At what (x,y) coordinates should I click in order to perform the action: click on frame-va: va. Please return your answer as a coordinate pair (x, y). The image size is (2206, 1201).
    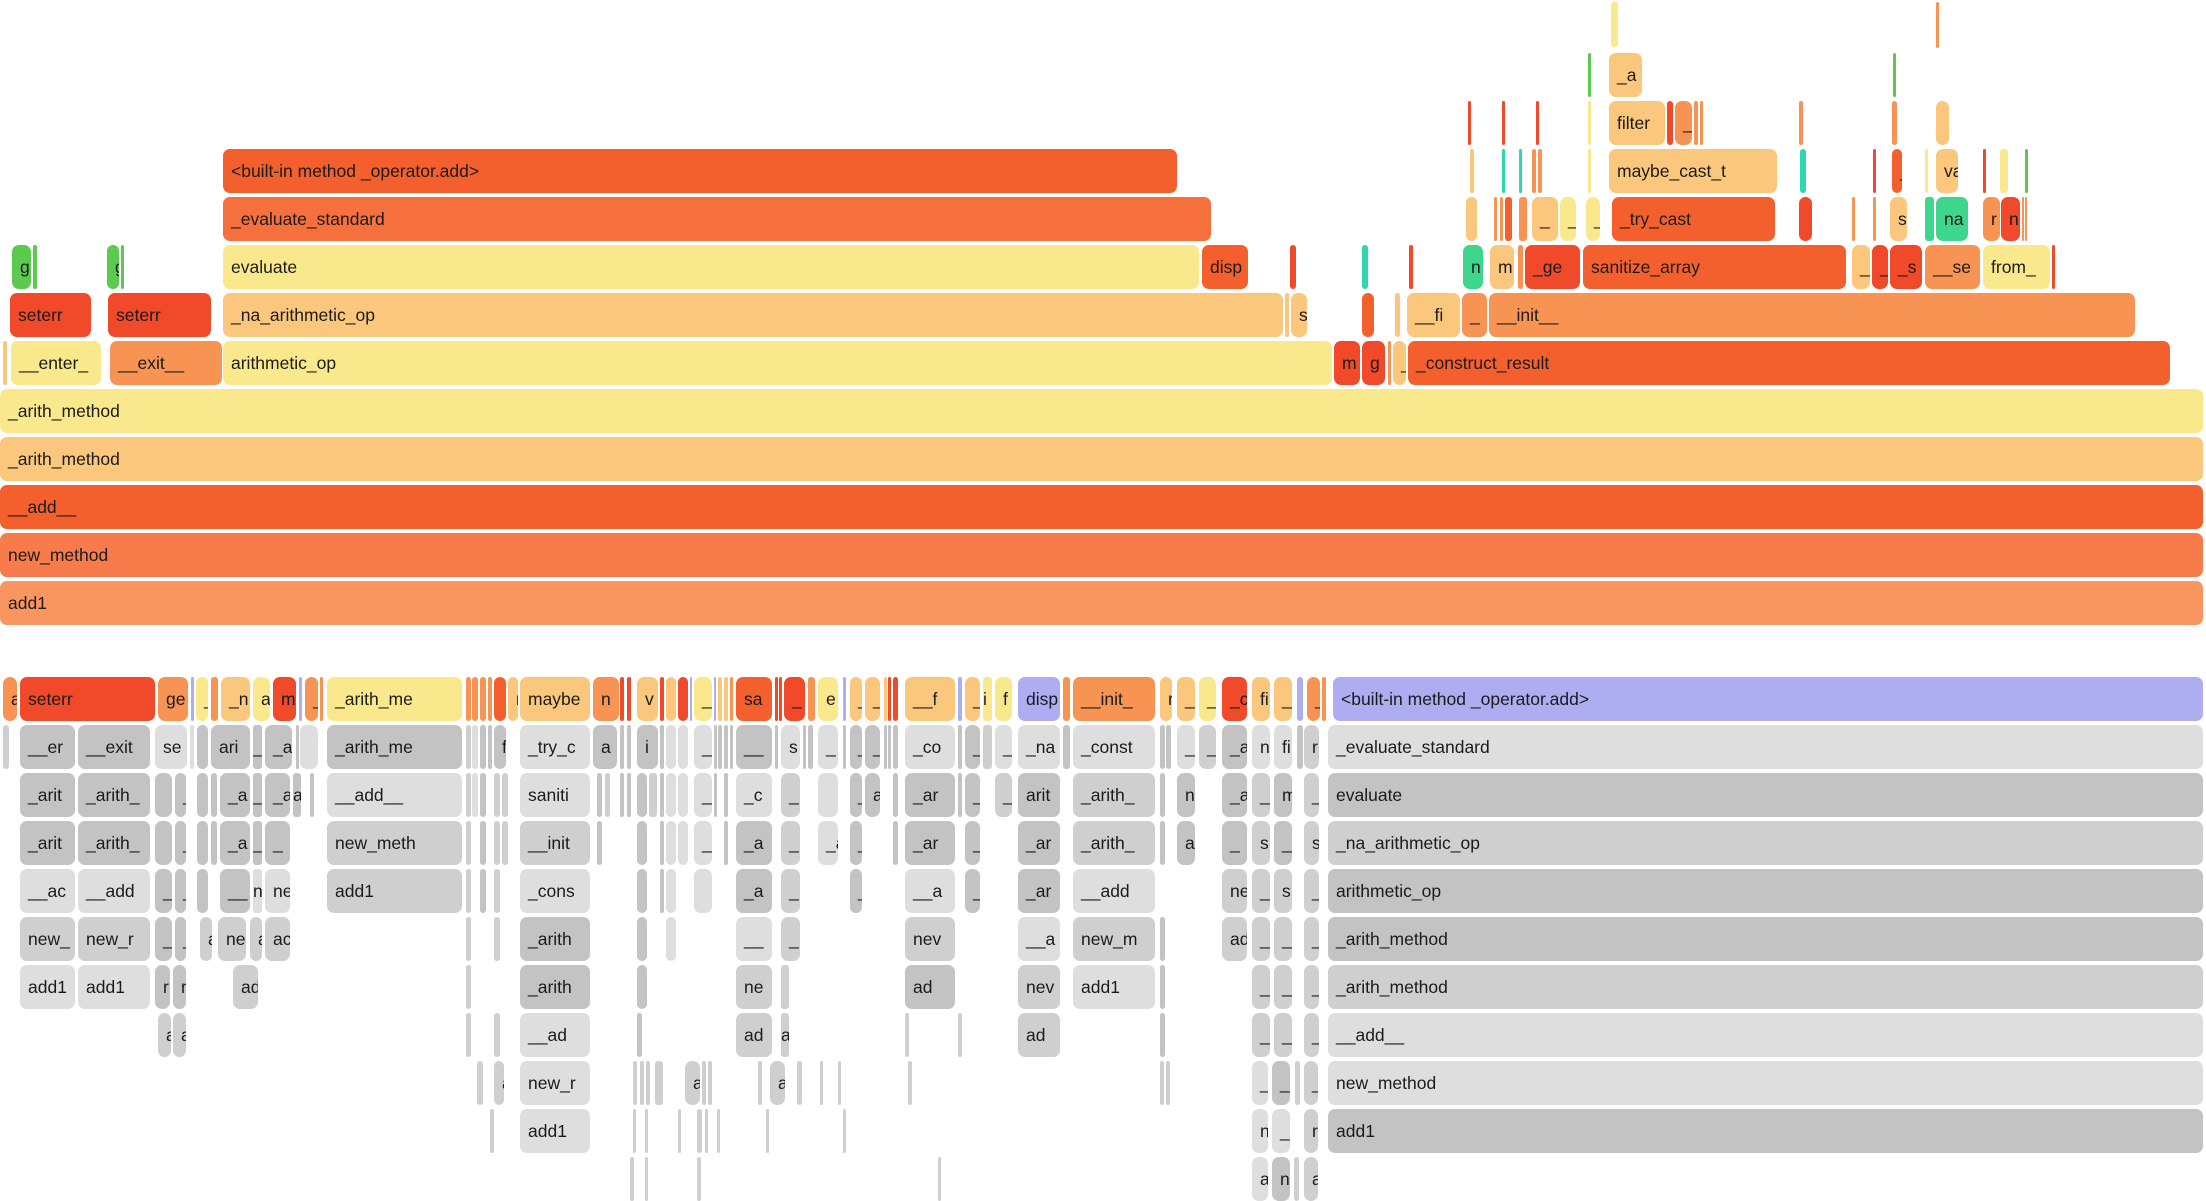
    Looking at the image, I should click on (1947, 171).